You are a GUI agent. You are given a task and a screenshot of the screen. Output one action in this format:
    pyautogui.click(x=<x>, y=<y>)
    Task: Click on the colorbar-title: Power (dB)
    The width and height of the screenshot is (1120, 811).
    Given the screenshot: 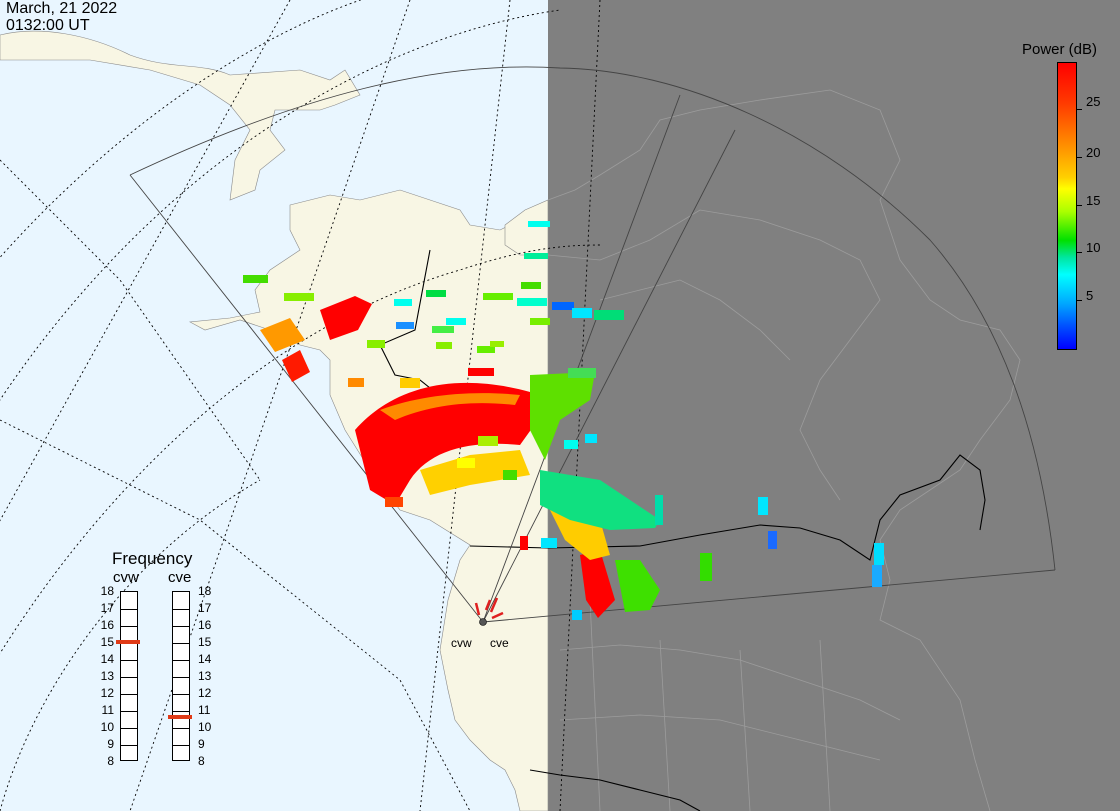 What is the action you would take?
    pyautogui.click(x=1060, y=49)
    